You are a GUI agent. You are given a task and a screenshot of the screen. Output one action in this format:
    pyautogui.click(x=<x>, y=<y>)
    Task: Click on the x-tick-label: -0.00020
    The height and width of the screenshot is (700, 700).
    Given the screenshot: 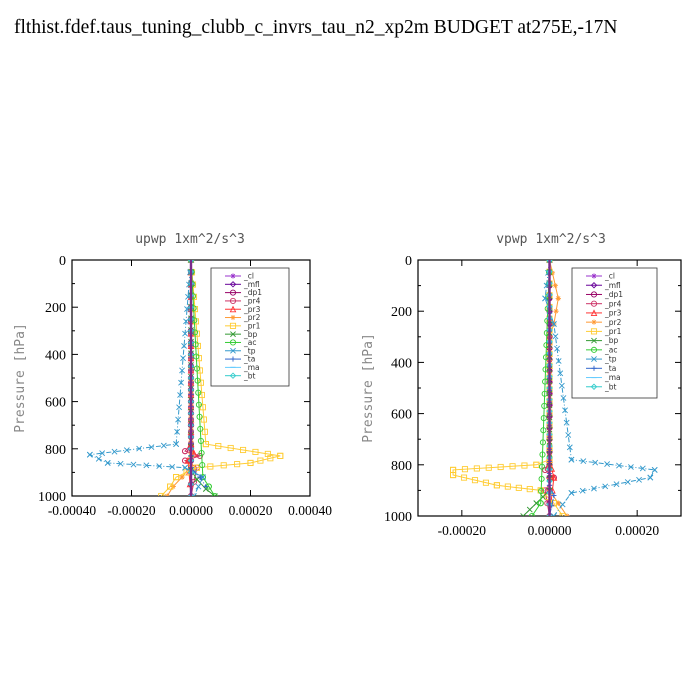 What is the action you would take?
    pyautogui.click(x=131, y=510)
    